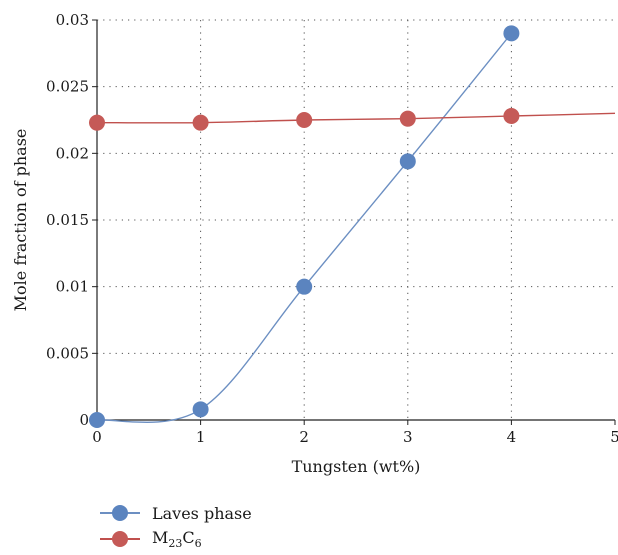 The image size is (618, 555). Describe the element at coordinates (120, 513) in the screenshot. I see `legend-swatch-laves` at that location.